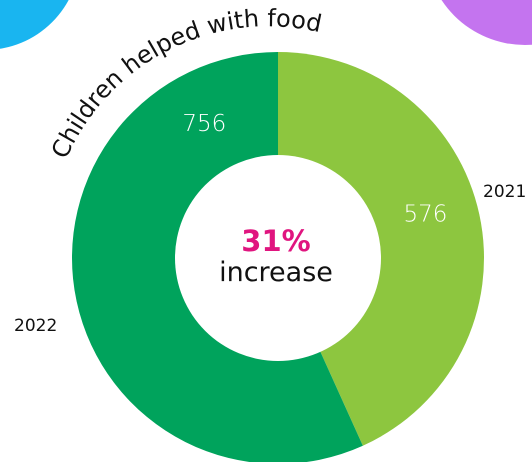 Image resolution: width=532 pixels, height=462 pixels. I want to click on decorative-circle-right, so click(486, 22).